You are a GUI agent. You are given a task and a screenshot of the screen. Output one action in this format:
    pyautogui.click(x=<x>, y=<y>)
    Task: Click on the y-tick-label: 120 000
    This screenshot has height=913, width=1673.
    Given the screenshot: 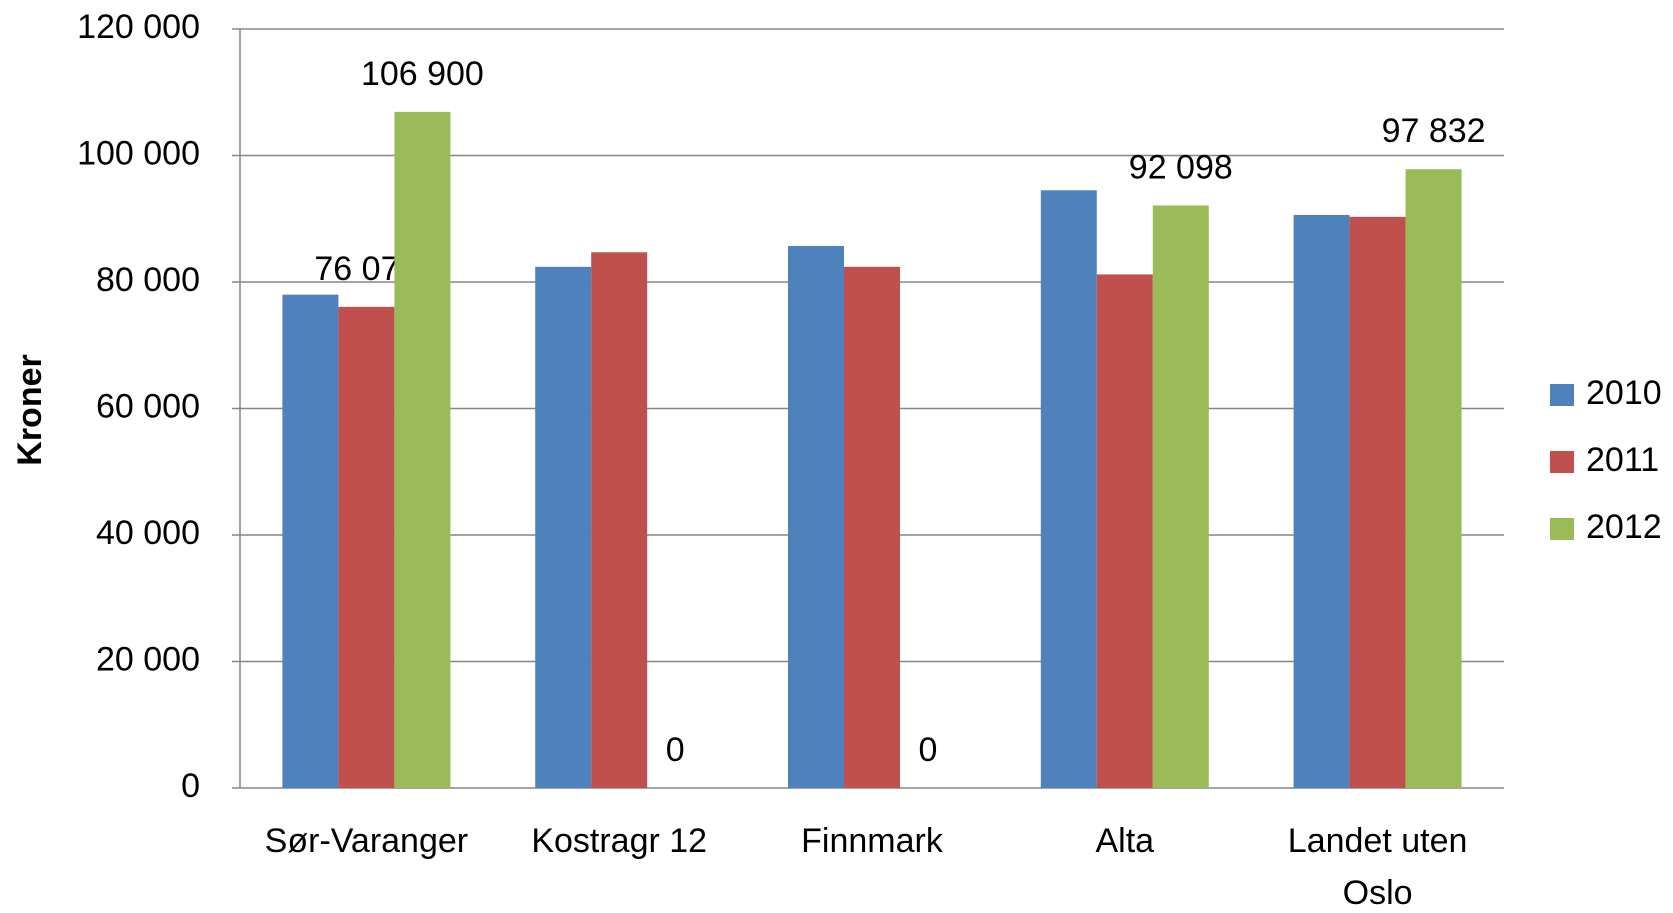 What is the action you would take?
    pyautogui.click(x=138, y=27)
    